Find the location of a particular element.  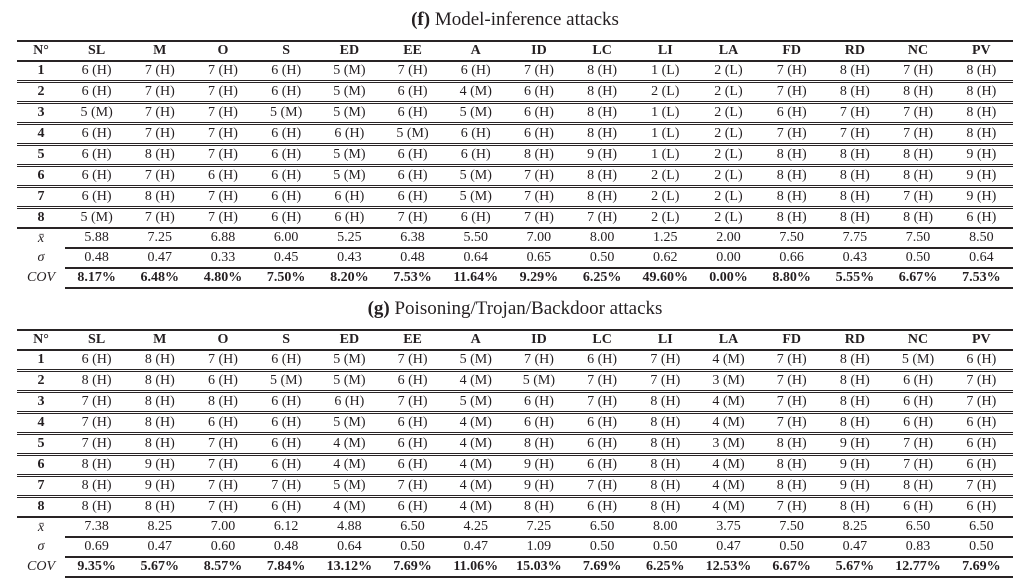

stat-value: 2.00 is located at coordinates (728, 238).